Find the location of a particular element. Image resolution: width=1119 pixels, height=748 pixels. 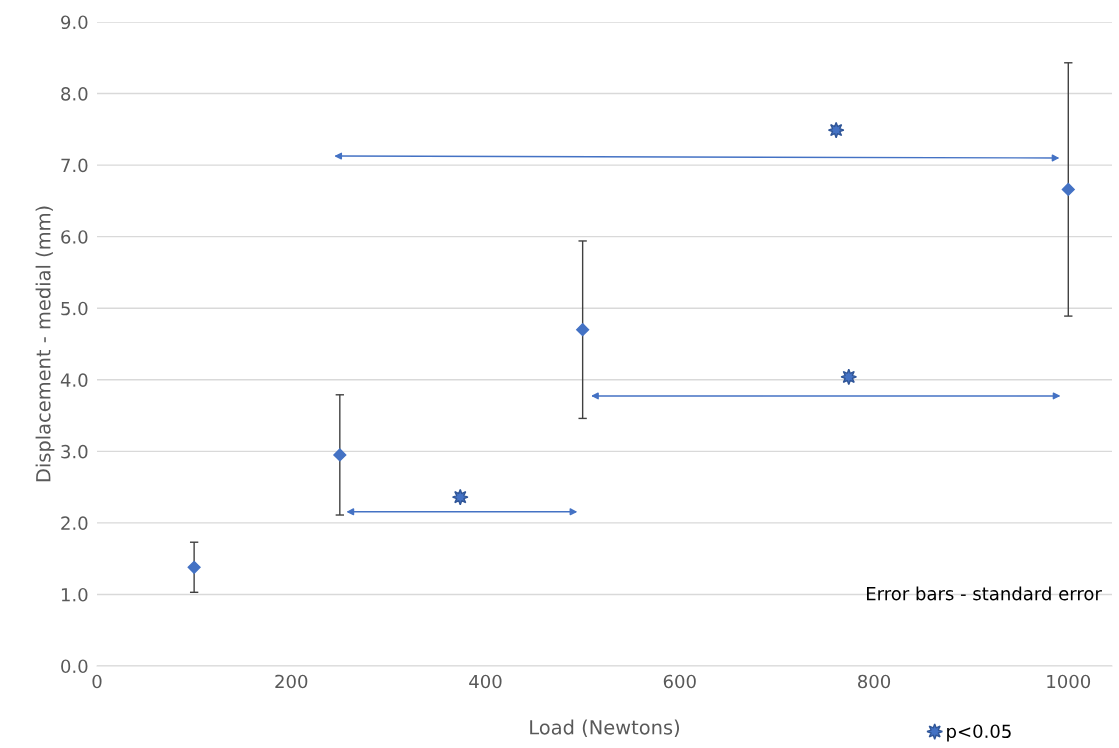

x-tick-label: 200 is located at coordinates (291, 681).